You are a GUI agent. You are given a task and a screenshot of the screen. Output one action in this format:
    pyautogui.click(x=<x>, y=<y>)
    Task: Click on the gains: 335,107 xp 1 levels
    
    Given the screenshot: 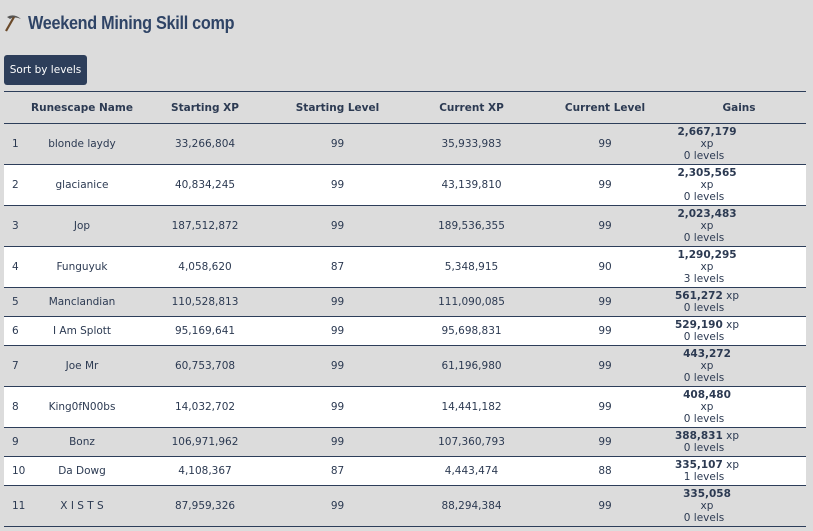 What is the action you would take?
    pyautogui.click(x=739, y=471)
    